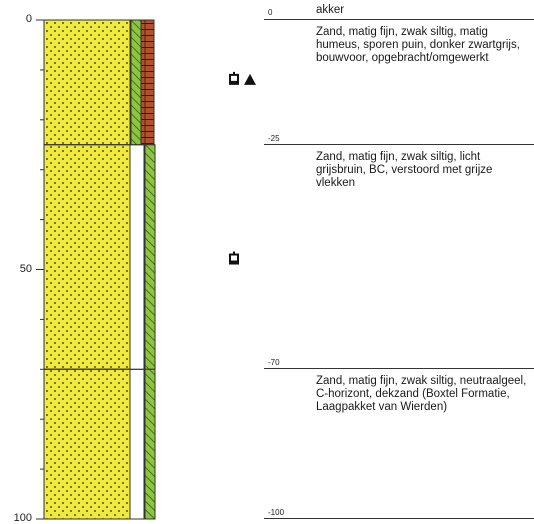 The image size is (534, 524). I want to click on bottom-boundary-rule, so click(399, 518).